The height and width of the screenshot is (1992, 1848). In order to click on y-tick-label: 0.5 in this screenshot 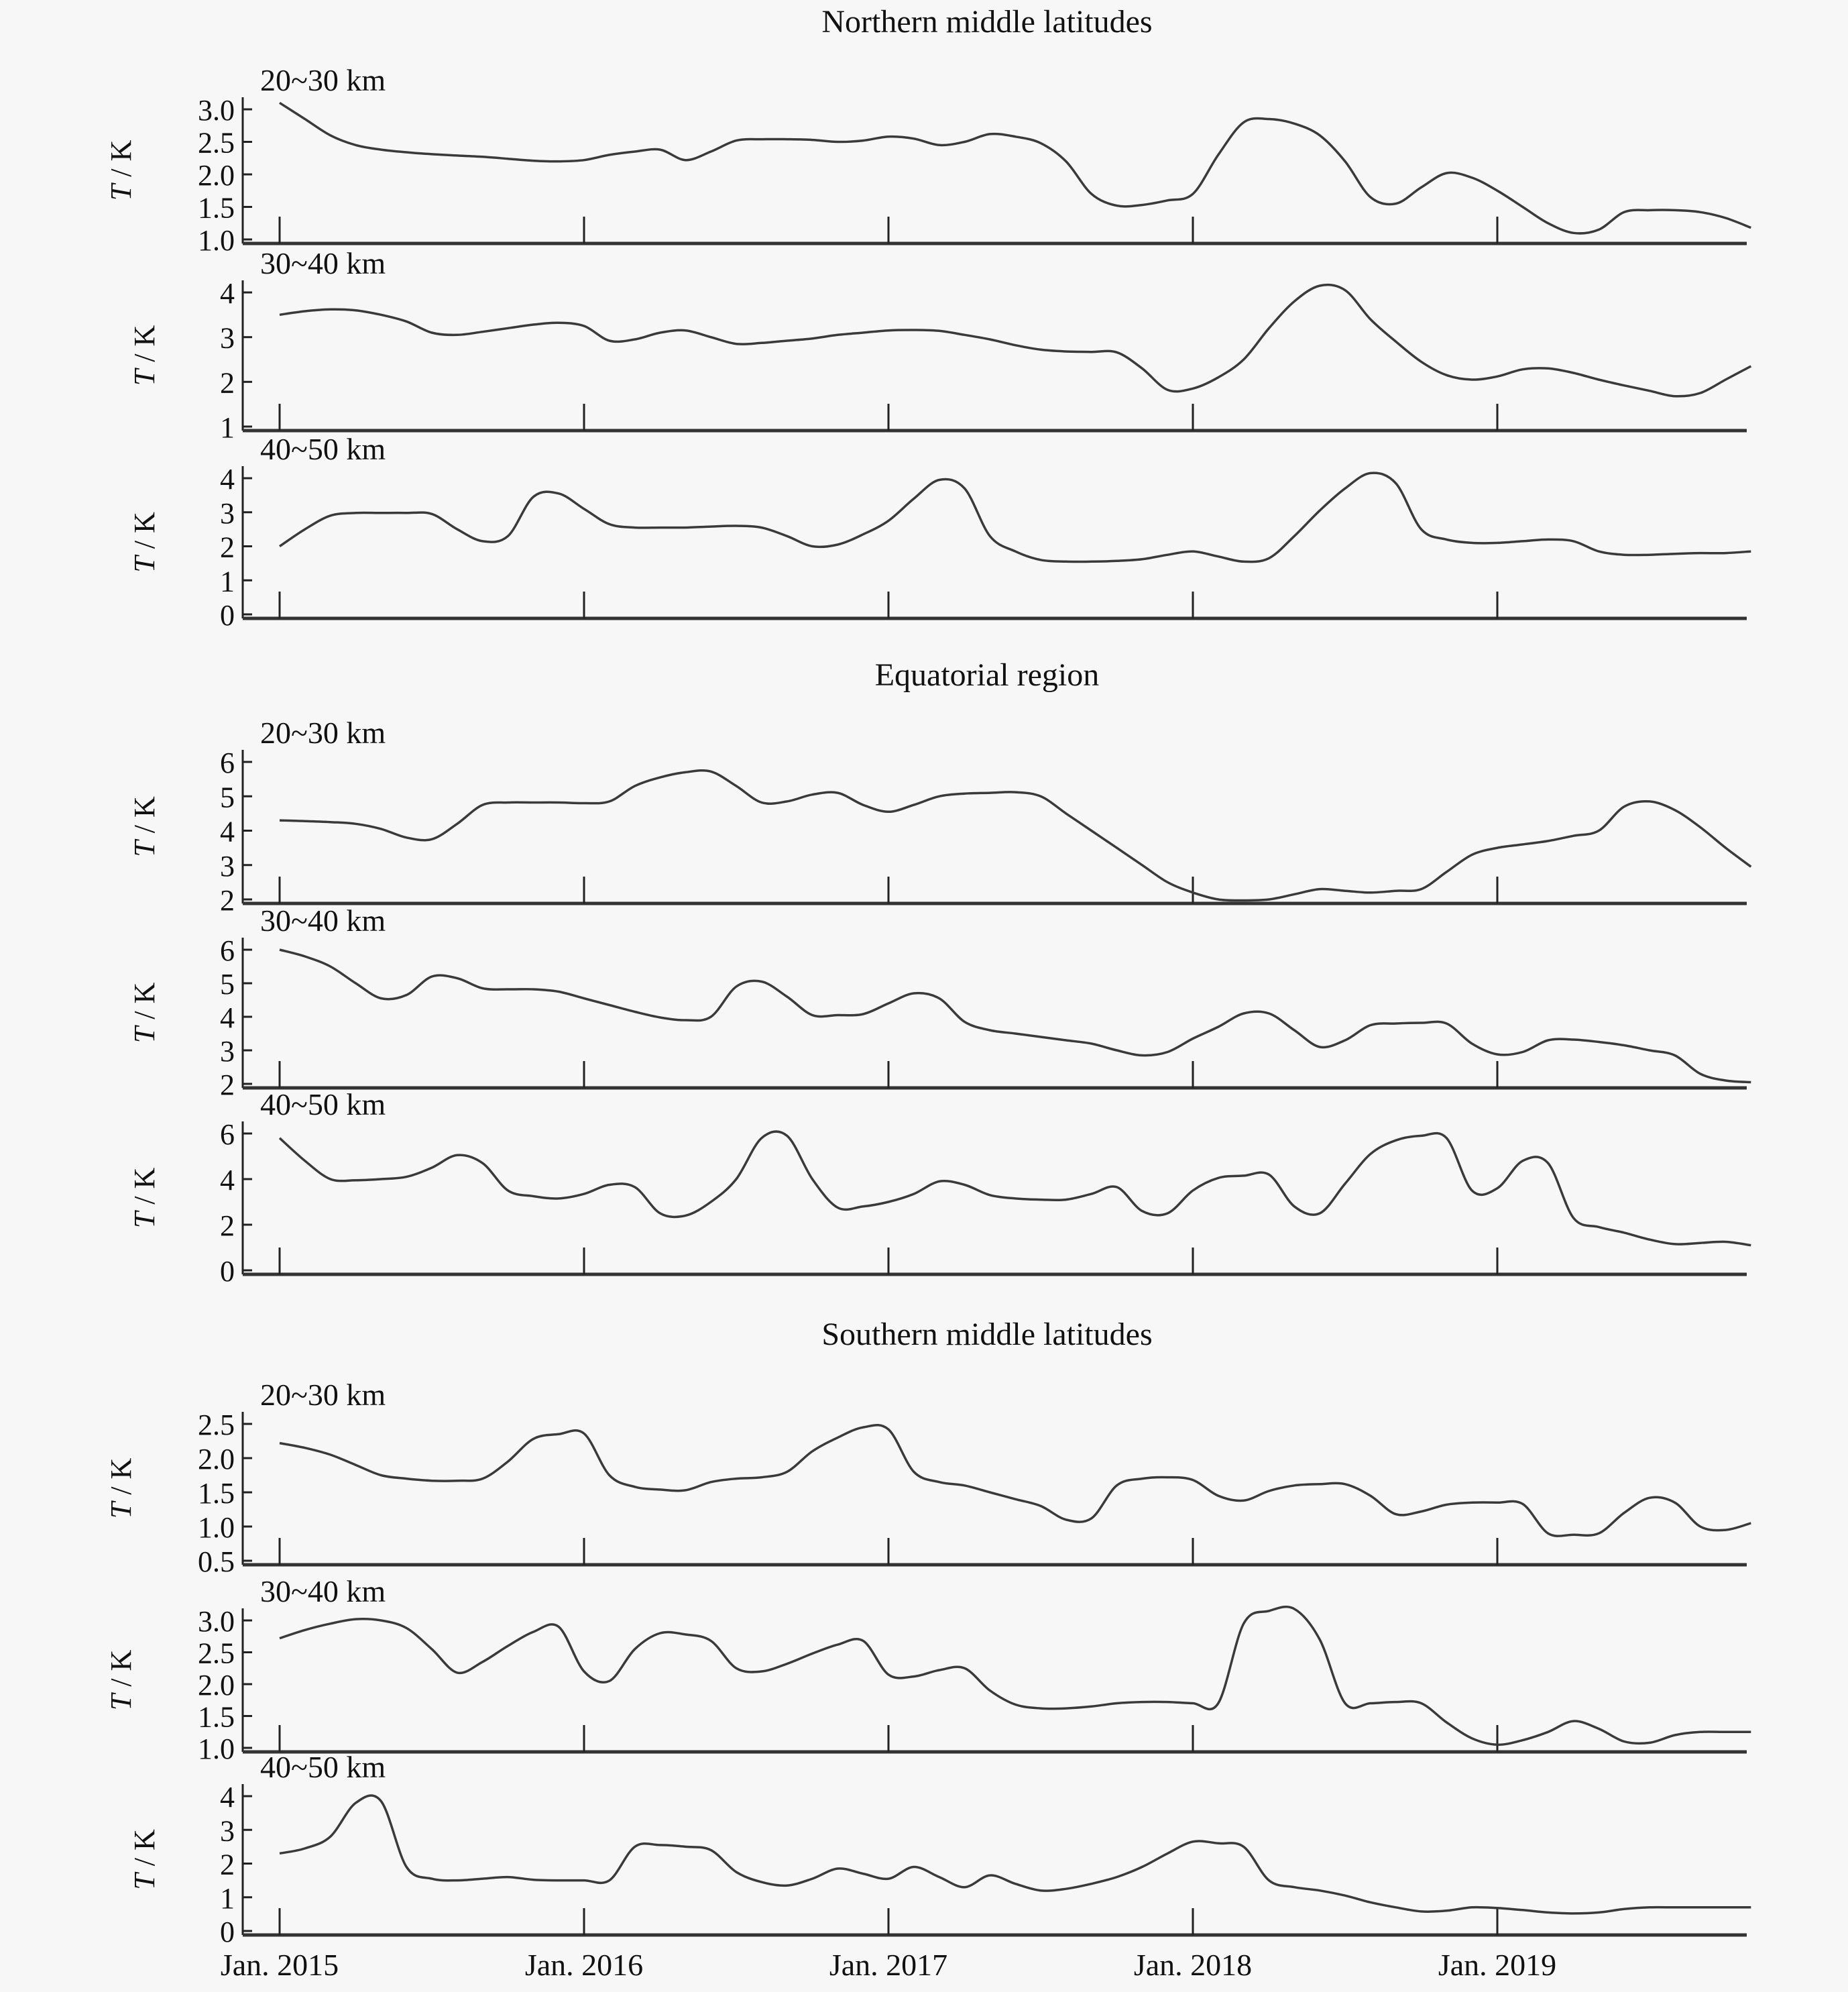, I will do `click(216, 1561)`.